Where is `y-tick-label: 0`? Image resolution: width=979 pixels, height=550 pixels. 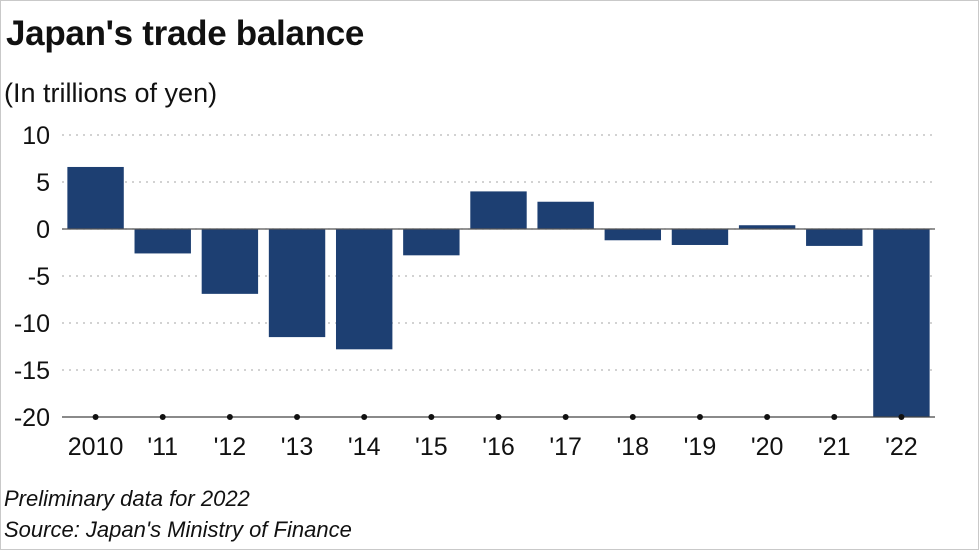
y-tick-label: 0 is located at coordinates (43, 230).